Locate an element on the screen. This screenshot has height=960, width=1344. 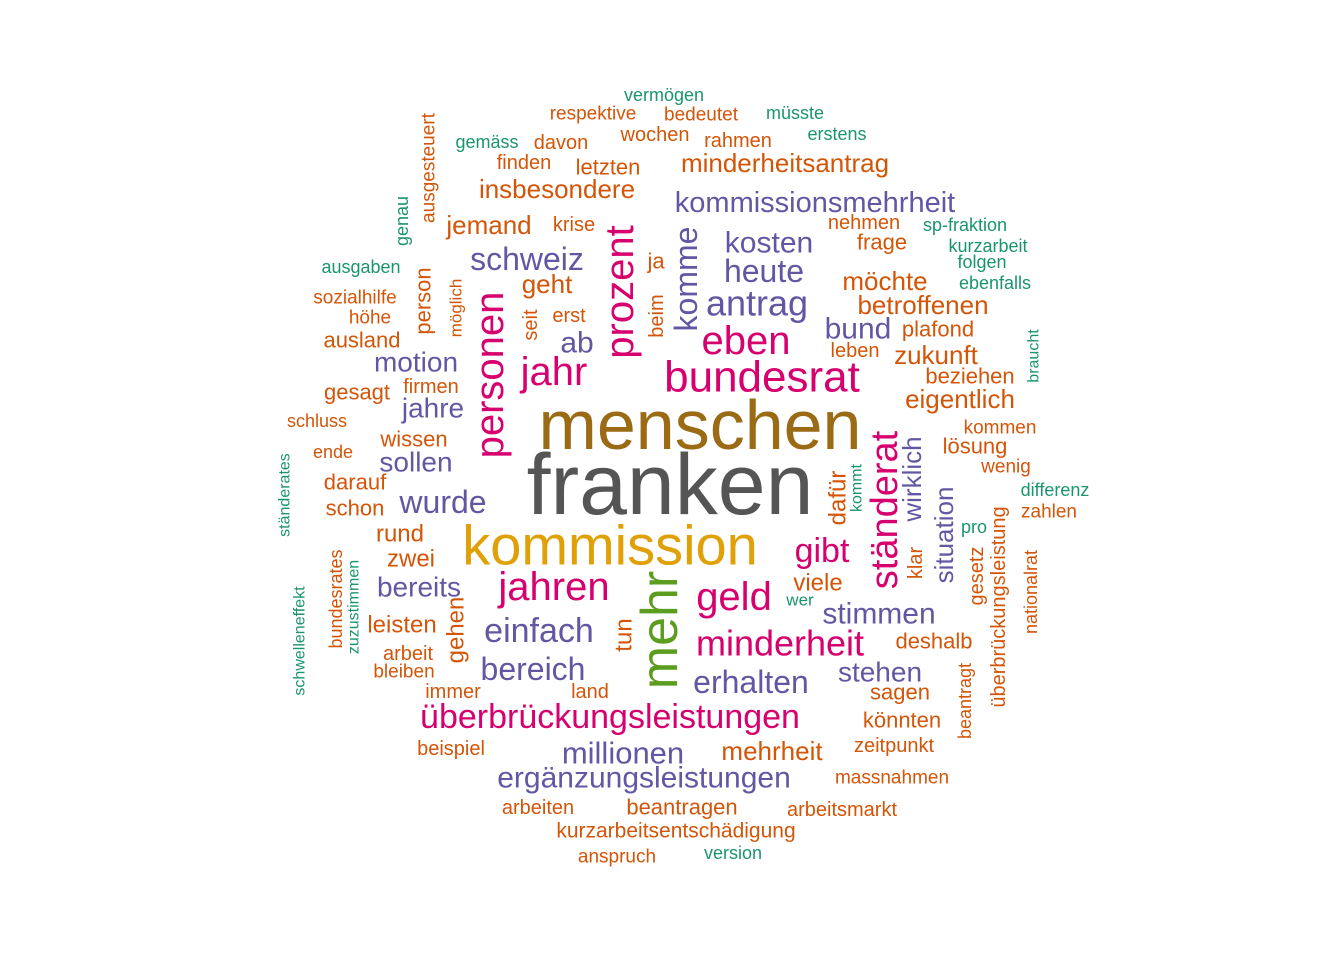
cloud-word: plafond is located at coordinates (938, 329).